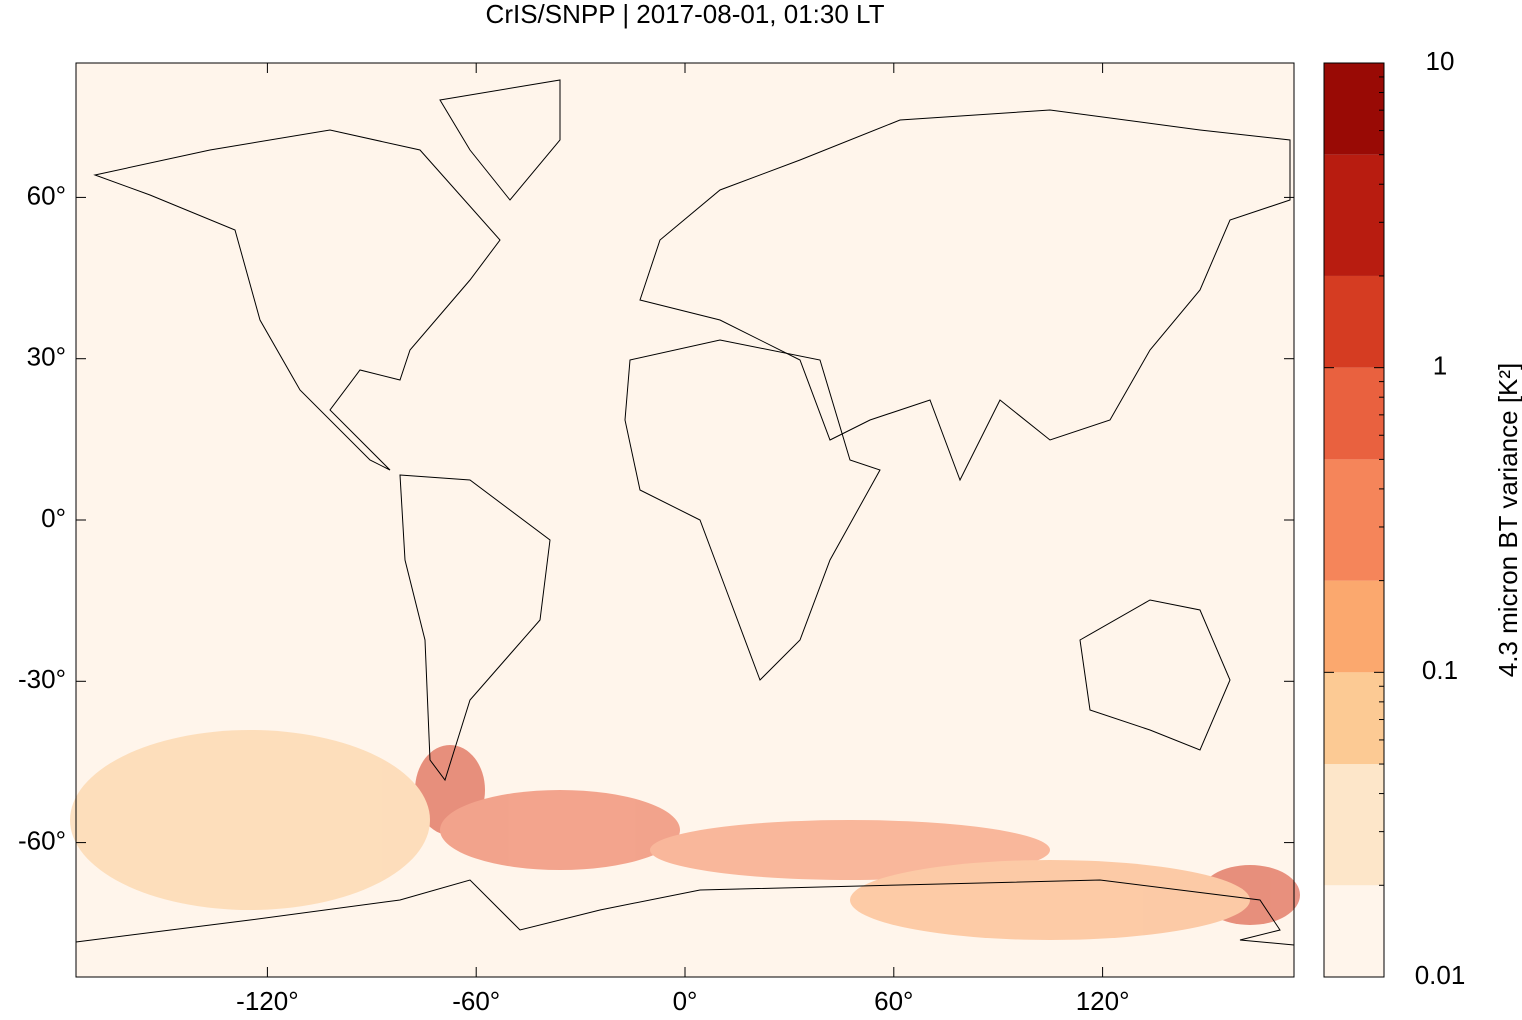 This screenshot has height=1020, width=1522. Describe the element at coordinates (1440, 366) in the screenshot. I see `colorbar-tick-label: 1` at that location.